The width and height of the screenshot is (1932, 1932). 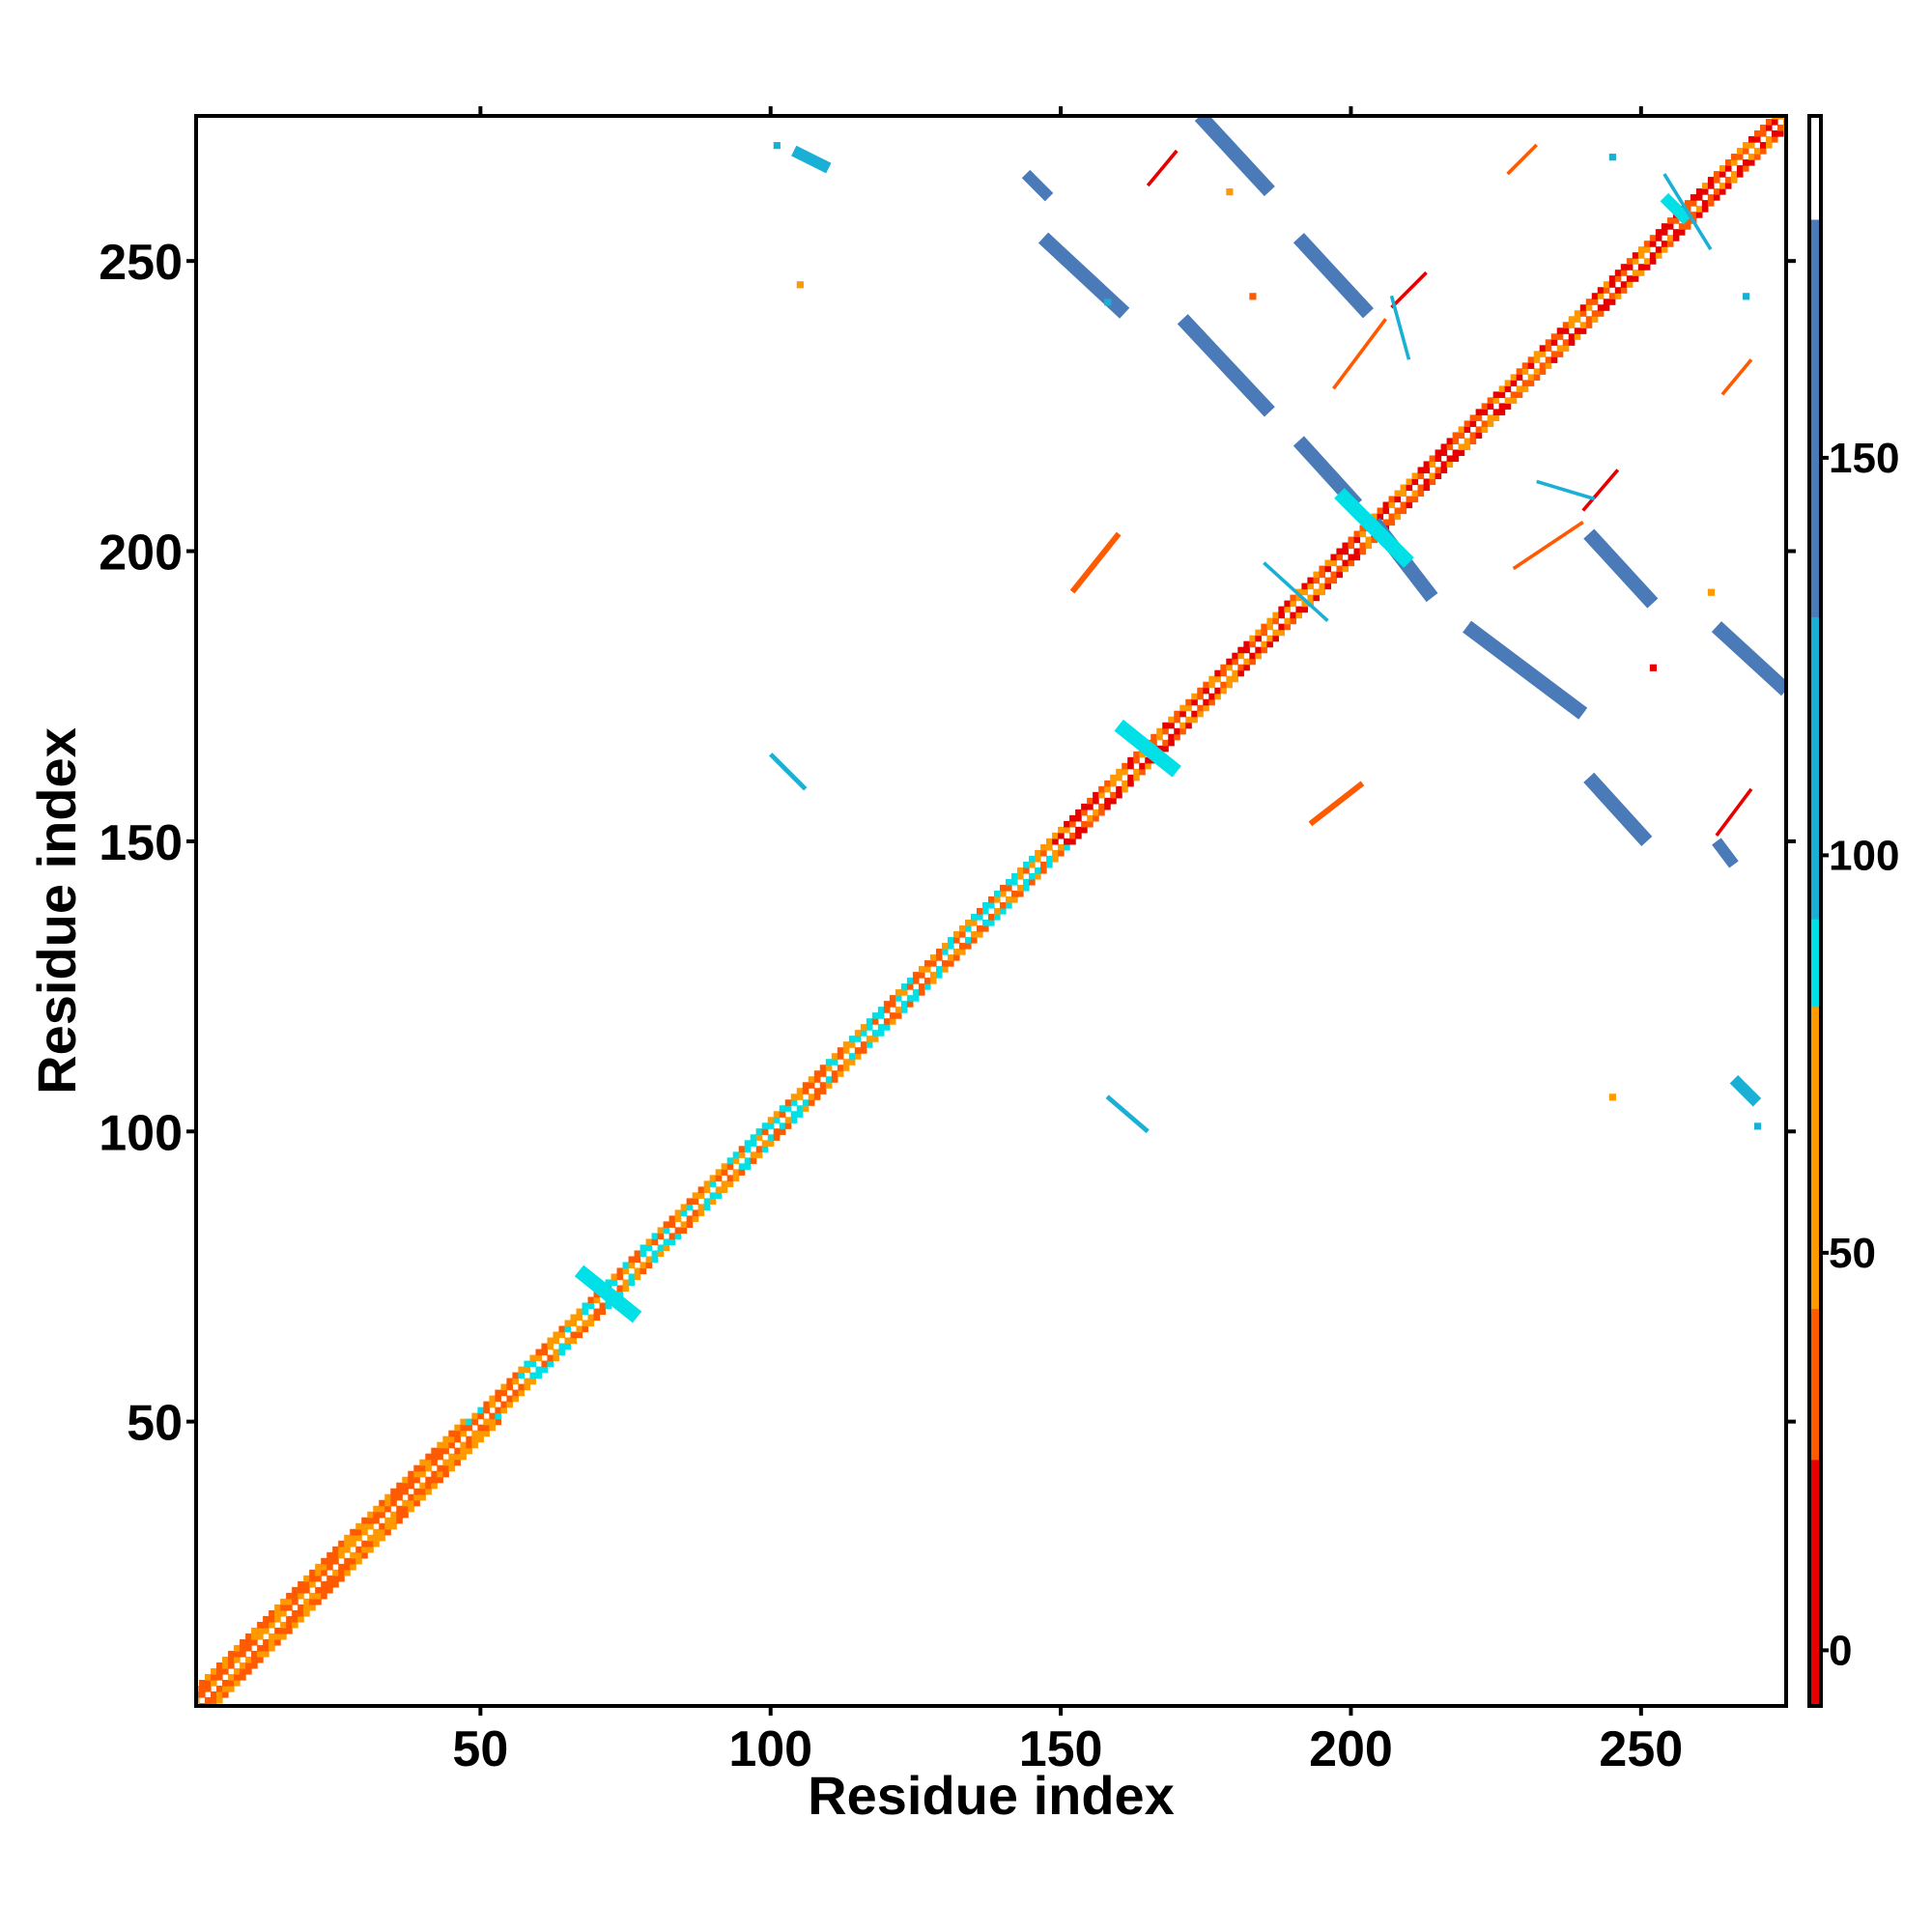 I want to click on contact-strand, so click(x=1676, y=208).